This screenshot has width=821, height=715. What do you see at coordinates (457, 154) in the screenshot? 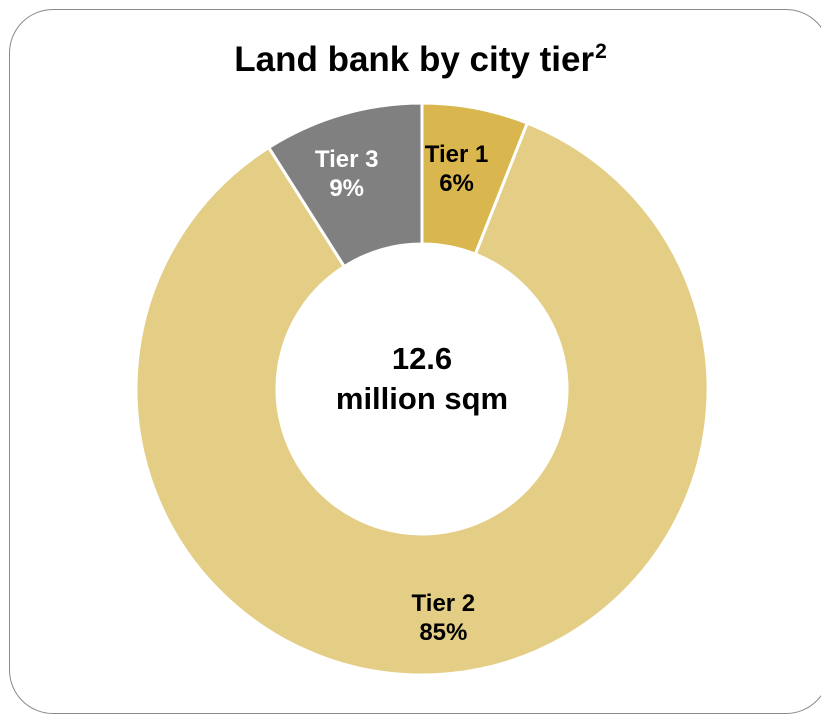
I see `slice-label-tier-1: Tier 1` at bounding box center [457, 154].